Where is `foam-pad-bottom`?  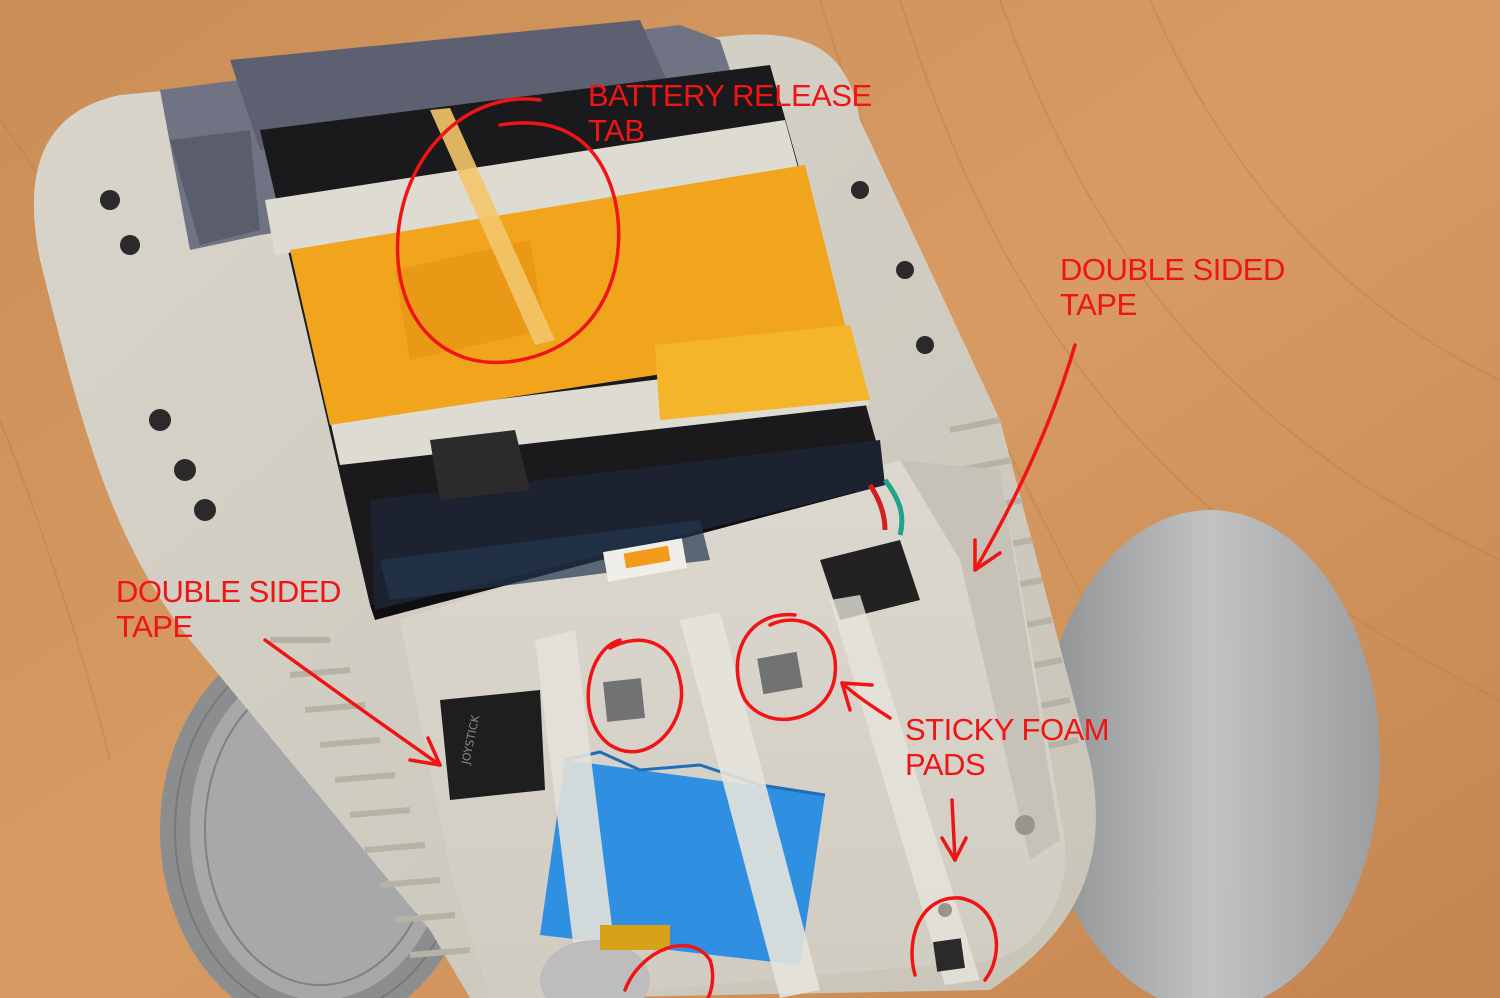
foam-pad-bottom is located at coordinates (949, 955).